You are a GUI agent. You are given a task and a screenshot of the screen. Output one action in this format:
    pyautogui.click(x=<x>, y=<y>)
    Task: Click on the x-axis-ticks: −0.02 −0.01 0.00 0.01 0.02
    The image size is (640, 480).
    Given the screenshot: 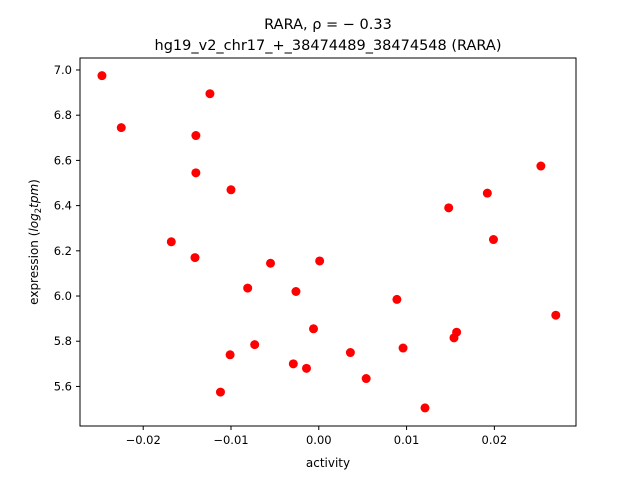 What is the action you would take?
    pyautogui.click(x=317, y=436)
    